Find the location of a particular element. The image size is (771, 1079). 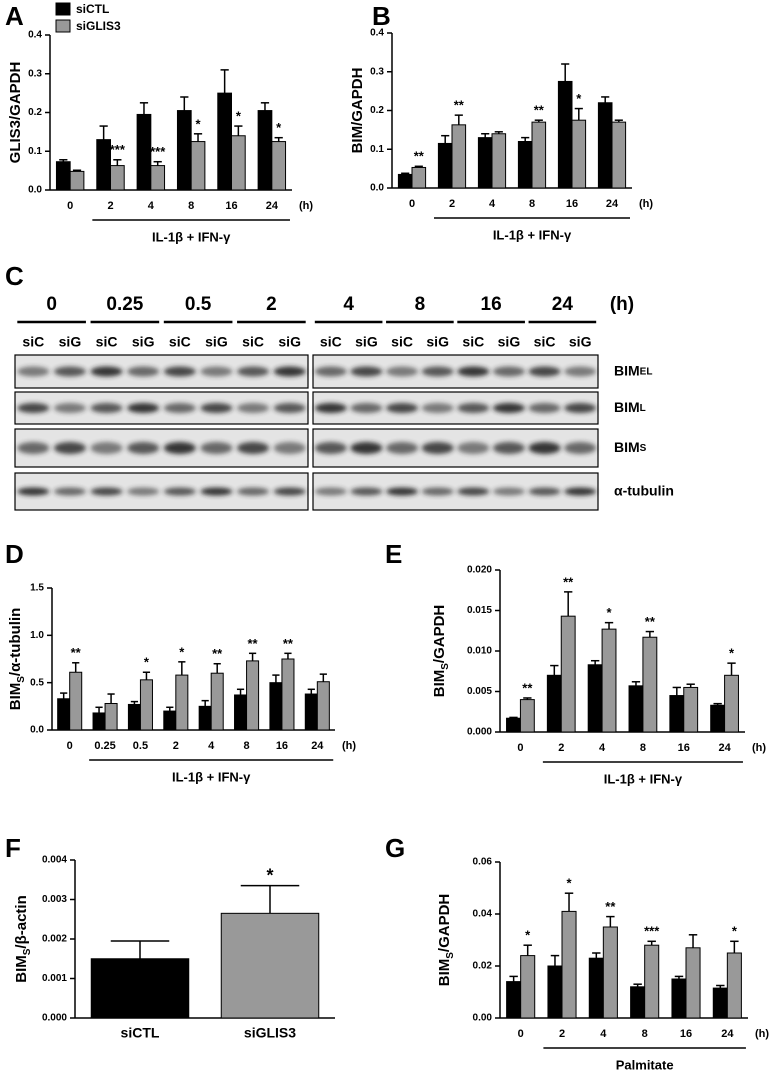

x-tick-label: 0 is located at coordinates (520, 748).